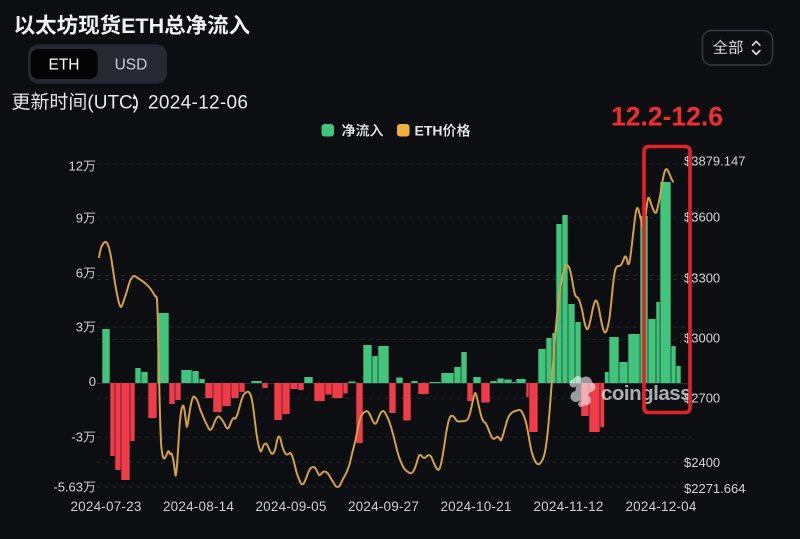 Image resolution: width=800 pixels, height=539 pixels. I want to click on svg-text: (UTC), so click(113, 103).